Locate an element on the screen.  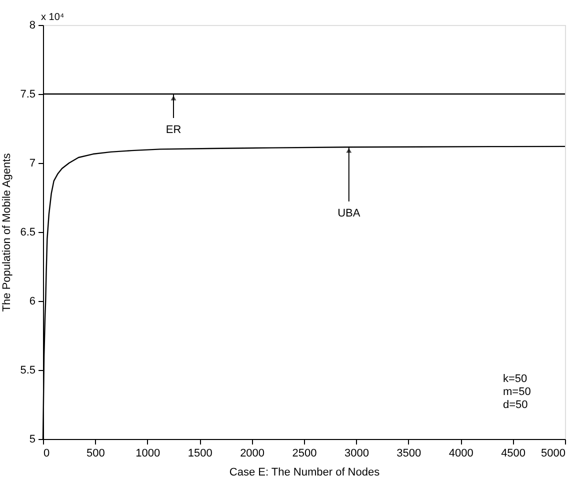
x-axis-title: Case E: The Number of Nodes is located at coordinates (304, 472).